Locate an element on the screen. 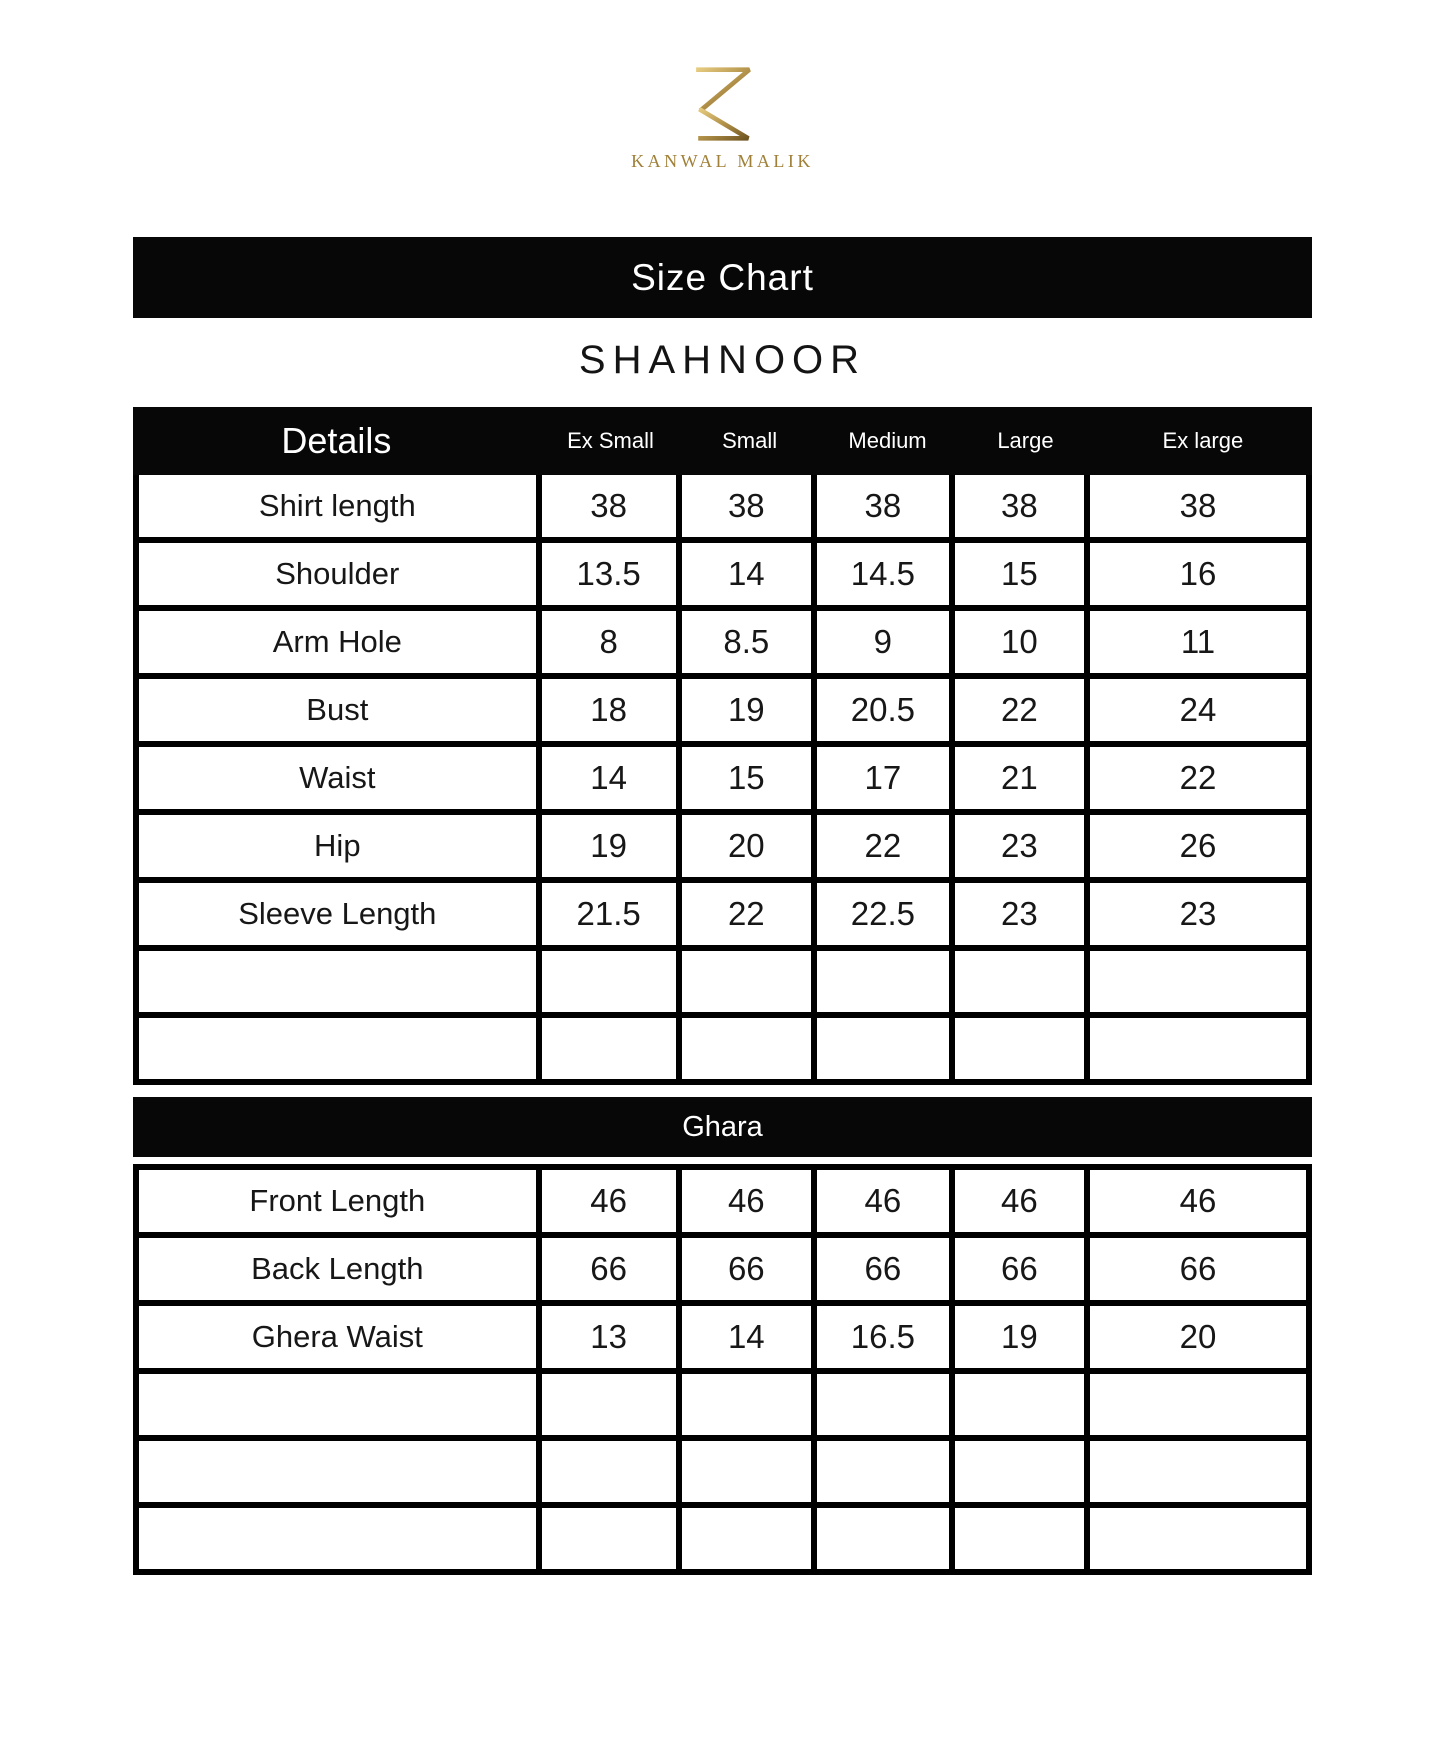 Image resolution: width=1445 pixels, height=1748 pixels. row-label-cell: Shoulder is located at coordinates (340, 574).